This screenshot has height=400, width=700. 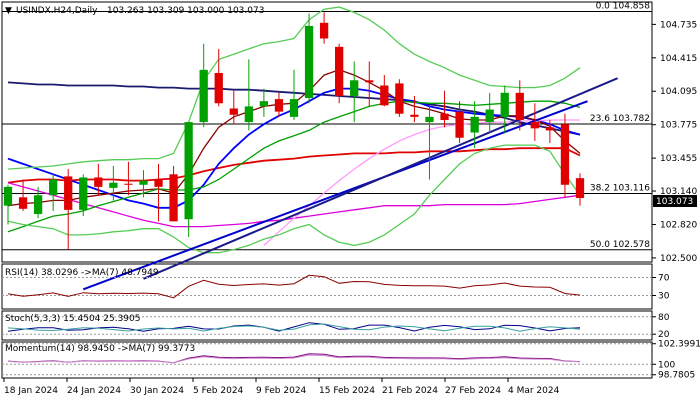 I want to click on rsi-label: RSI(14) 38.0296 ->MA(7) 48.7949, so click(x=82, y=273).